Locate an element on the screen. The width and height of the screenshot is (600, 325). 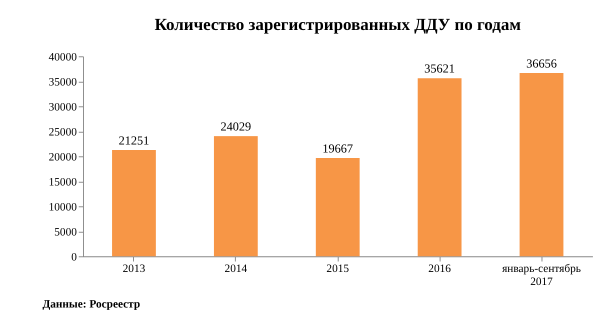
y-tick-label: 15000 is located at coordinates (63, 182).